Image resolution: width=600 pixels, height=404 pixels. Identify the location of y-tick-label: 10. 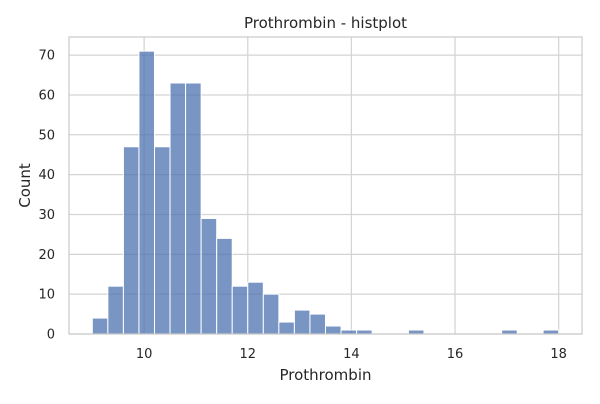
(46, 295).